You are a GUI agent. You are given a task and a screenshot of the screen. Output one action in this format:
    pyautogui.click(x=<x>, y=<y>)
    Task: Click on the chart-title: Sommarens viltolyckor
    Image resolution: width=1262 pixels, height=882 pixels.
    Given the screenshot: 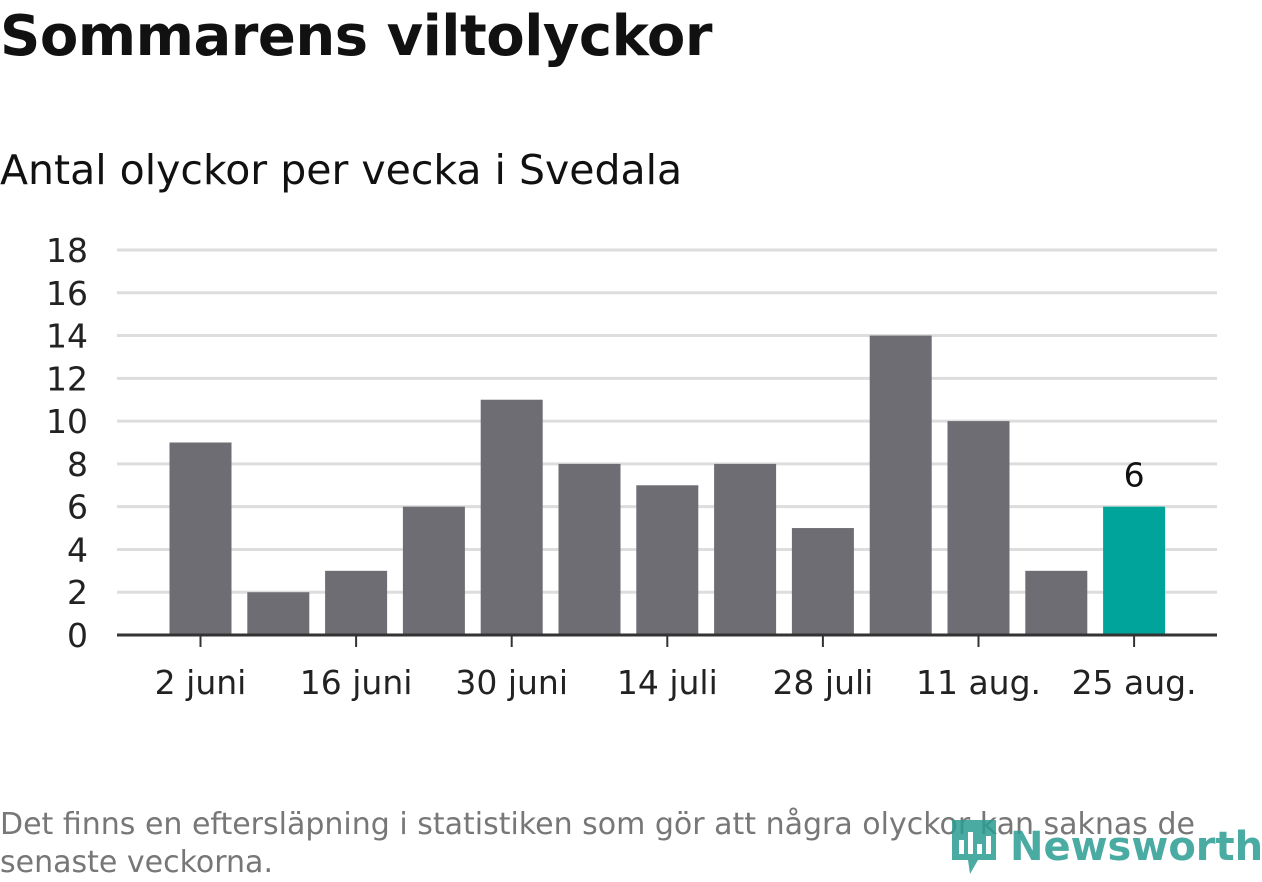 What is the action you would take?
    pyautogui.click(x=356, y=36)
    